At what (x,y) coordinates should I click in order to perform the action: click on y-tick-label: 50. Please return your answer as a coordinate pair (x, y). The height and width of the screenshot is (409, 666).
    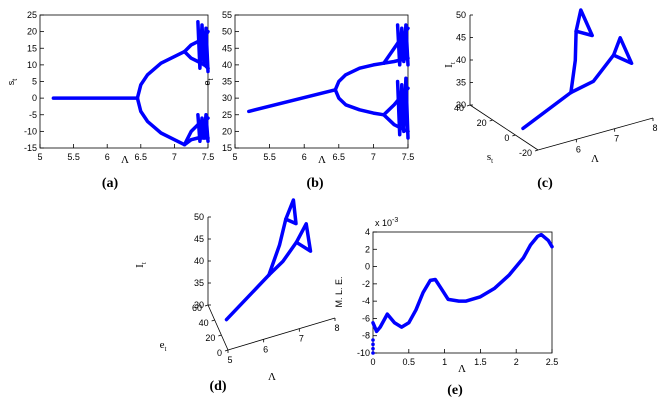
    Looking at the image, I should click on (227, 32).